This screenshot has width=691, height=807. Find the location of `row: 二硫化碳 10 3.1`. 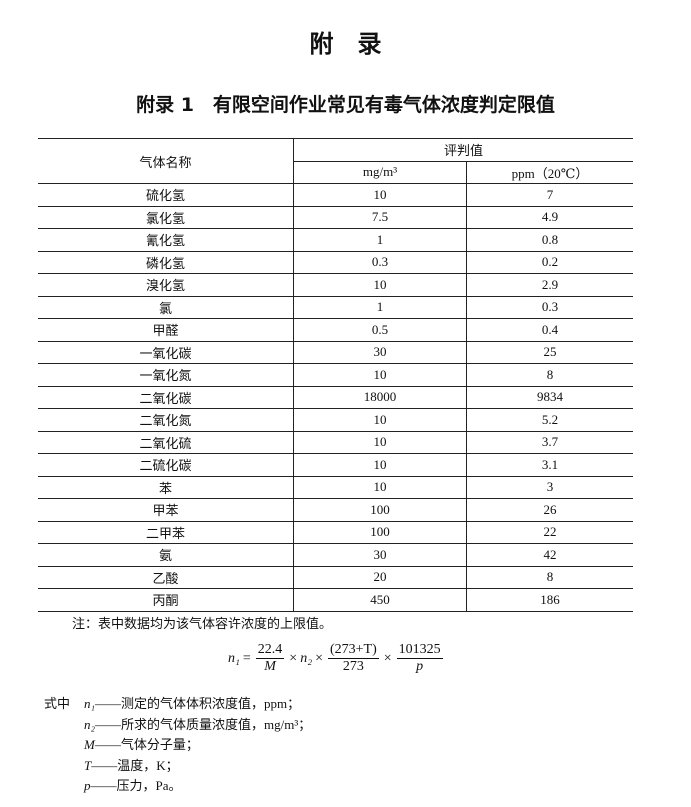

row: 二硫化碳 10 3.1 is located at coordinates (335, 465).